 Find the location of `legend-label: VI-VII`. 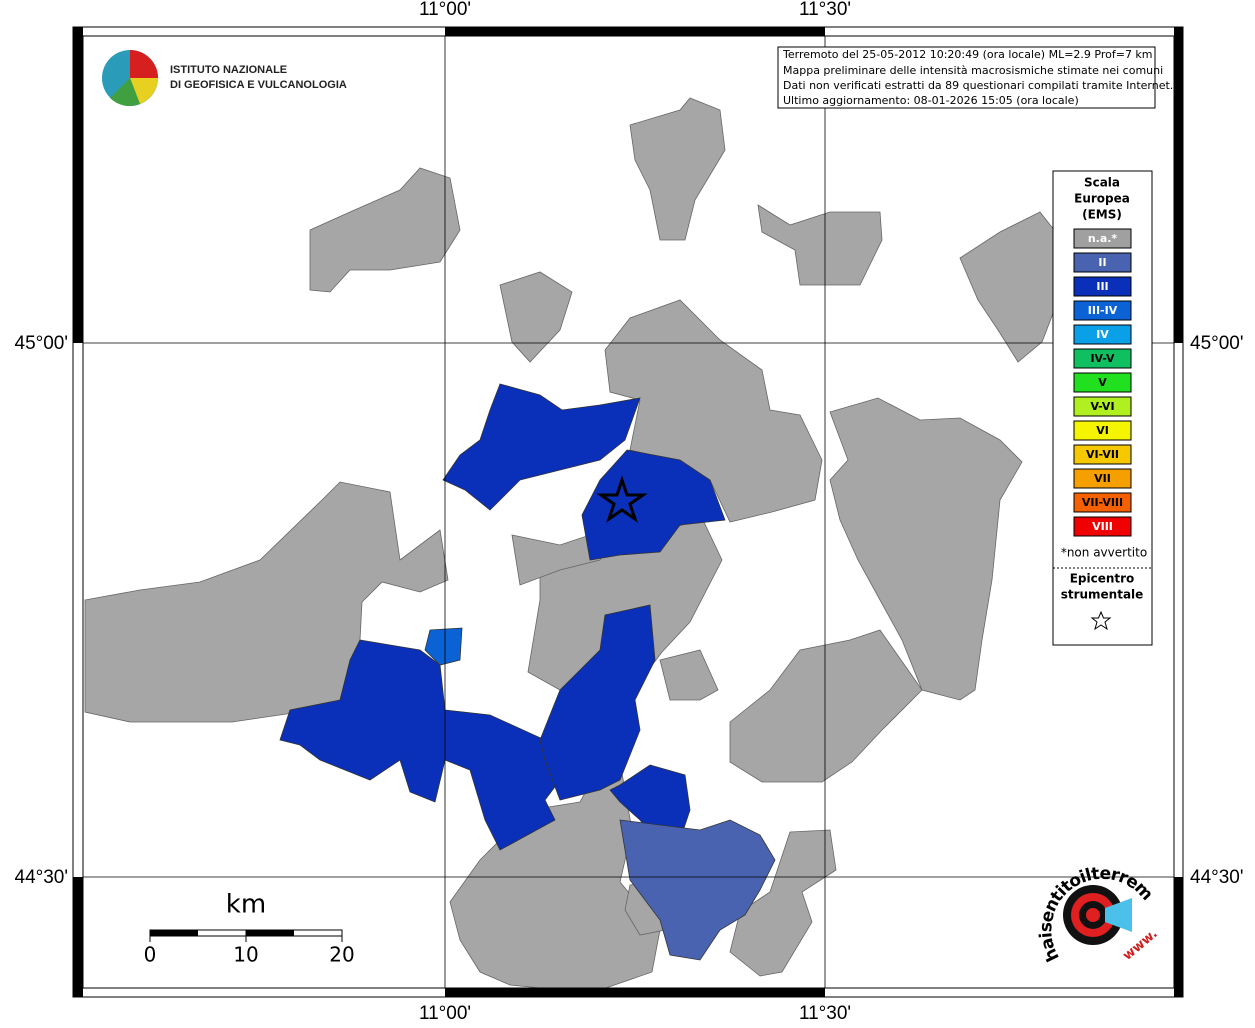

legend-label: VI-VII is located at coordinates (1102, 454).